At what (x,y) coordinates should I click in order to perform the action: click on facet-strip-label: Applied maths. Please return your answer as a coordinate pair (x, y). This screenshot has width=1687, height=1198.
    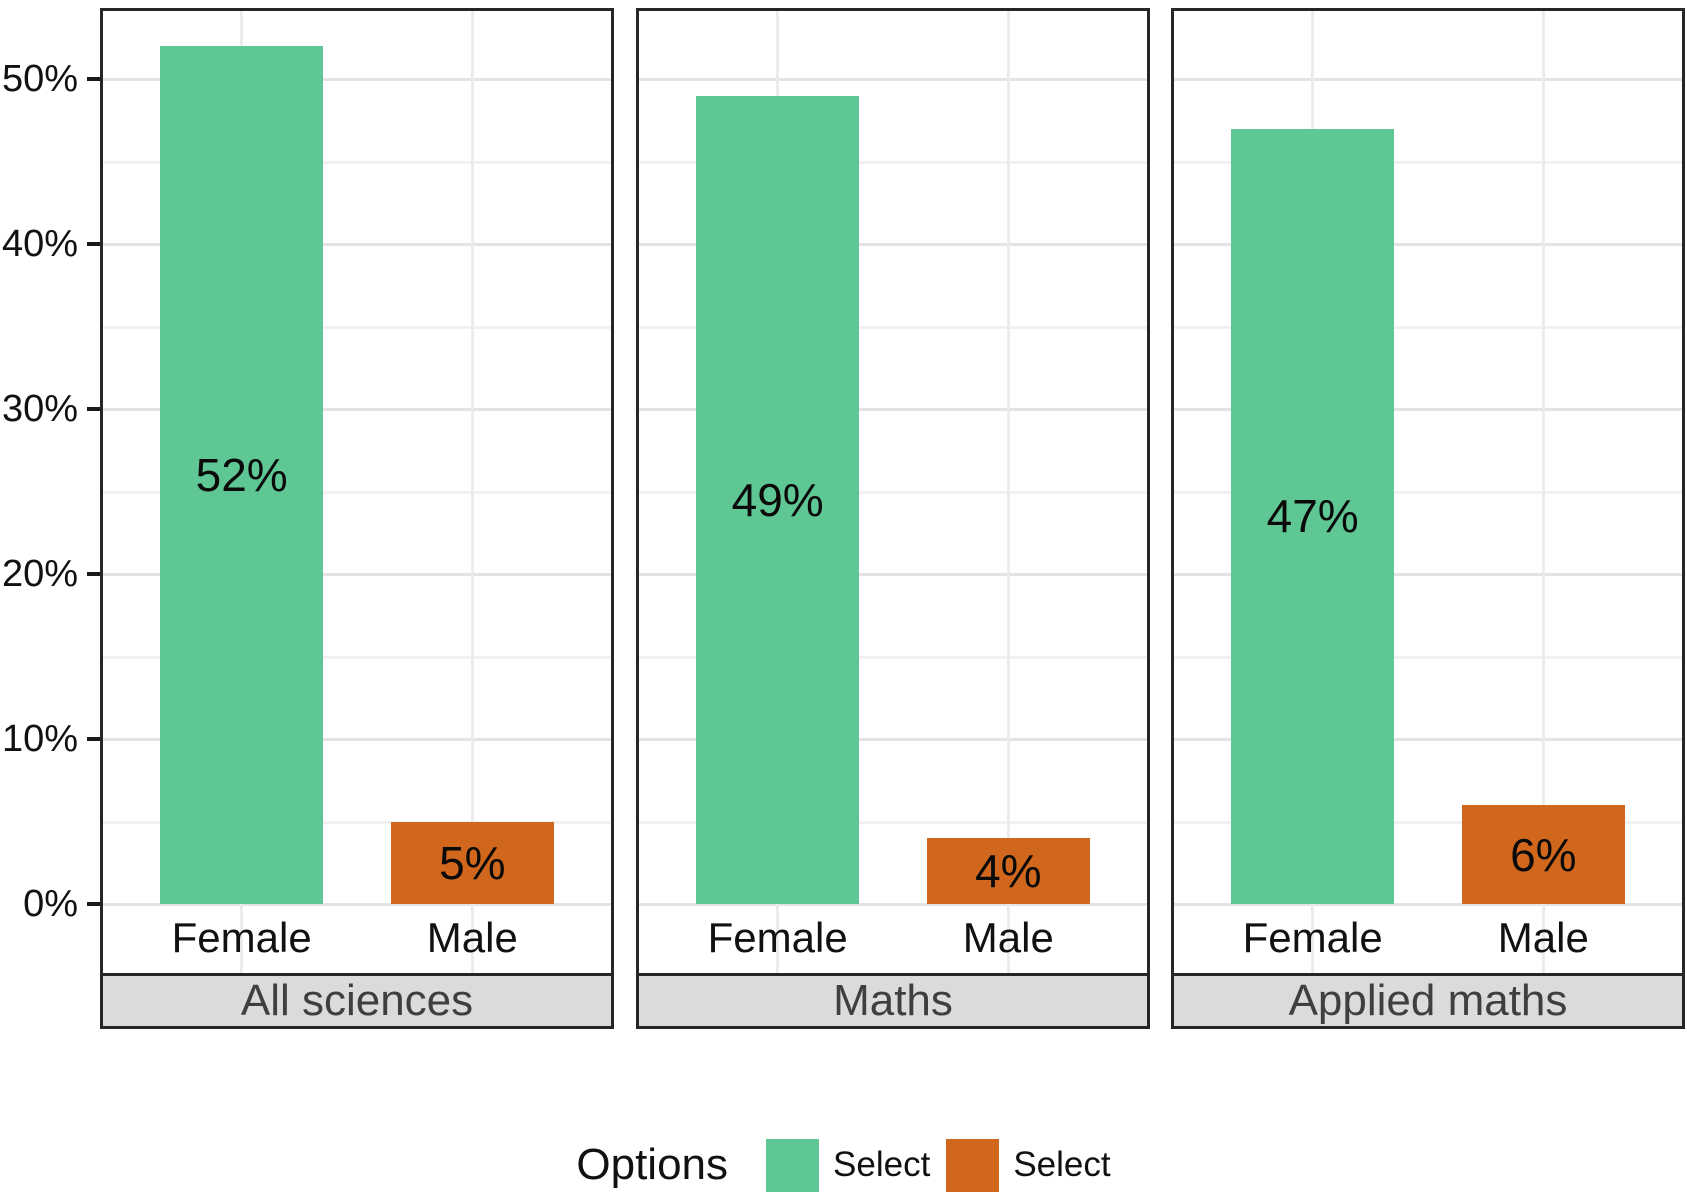
    Looking at the image, I should click on (1428, 1000).